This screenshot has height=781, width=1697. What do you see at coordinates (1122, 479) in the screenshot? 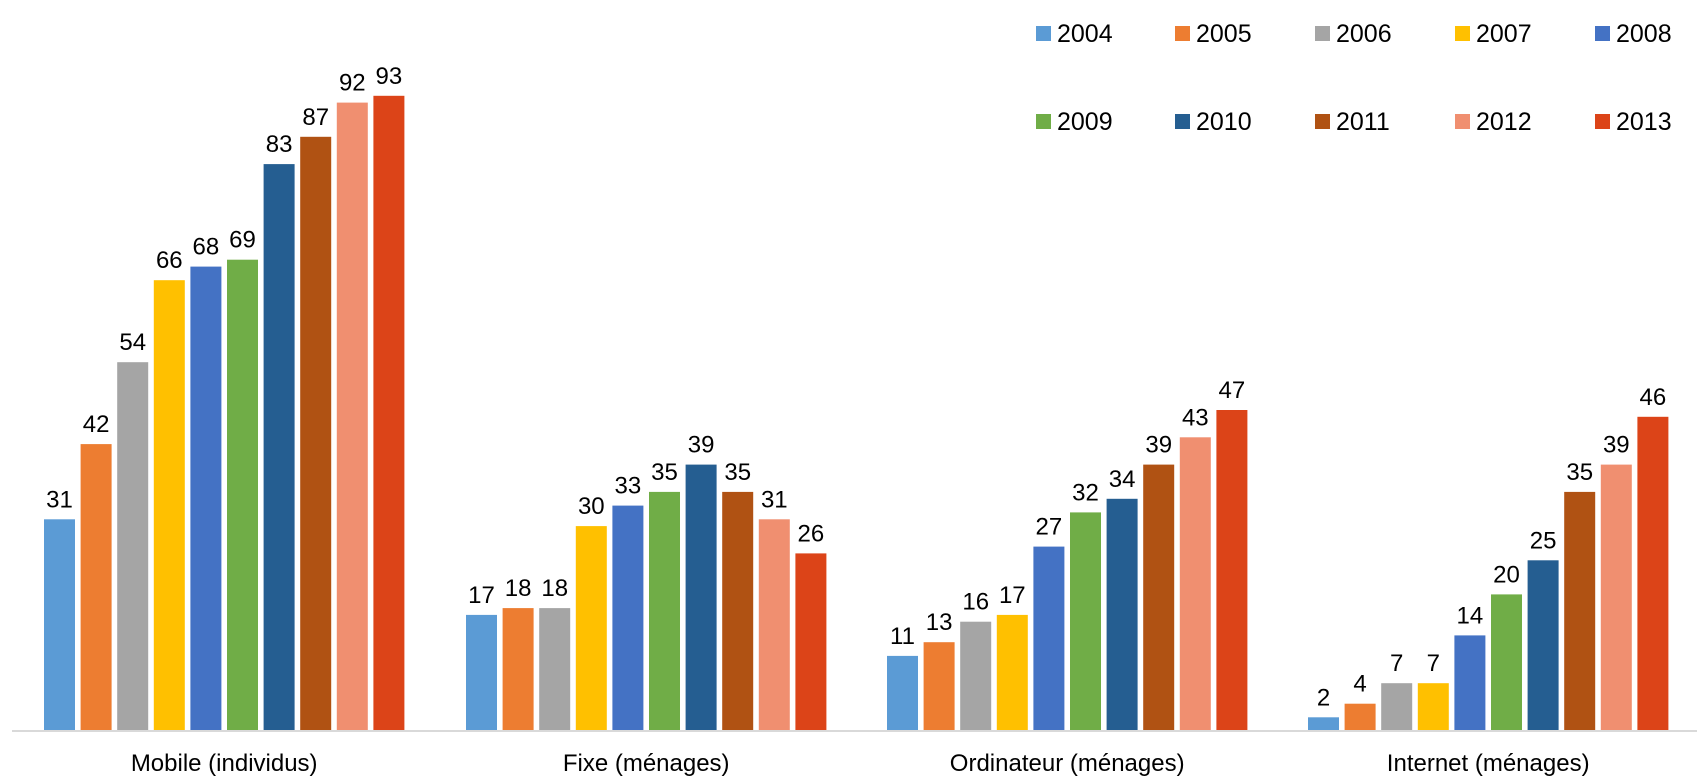
I see `data-label-2010-3: 34` at bounding box center [1122, 479].